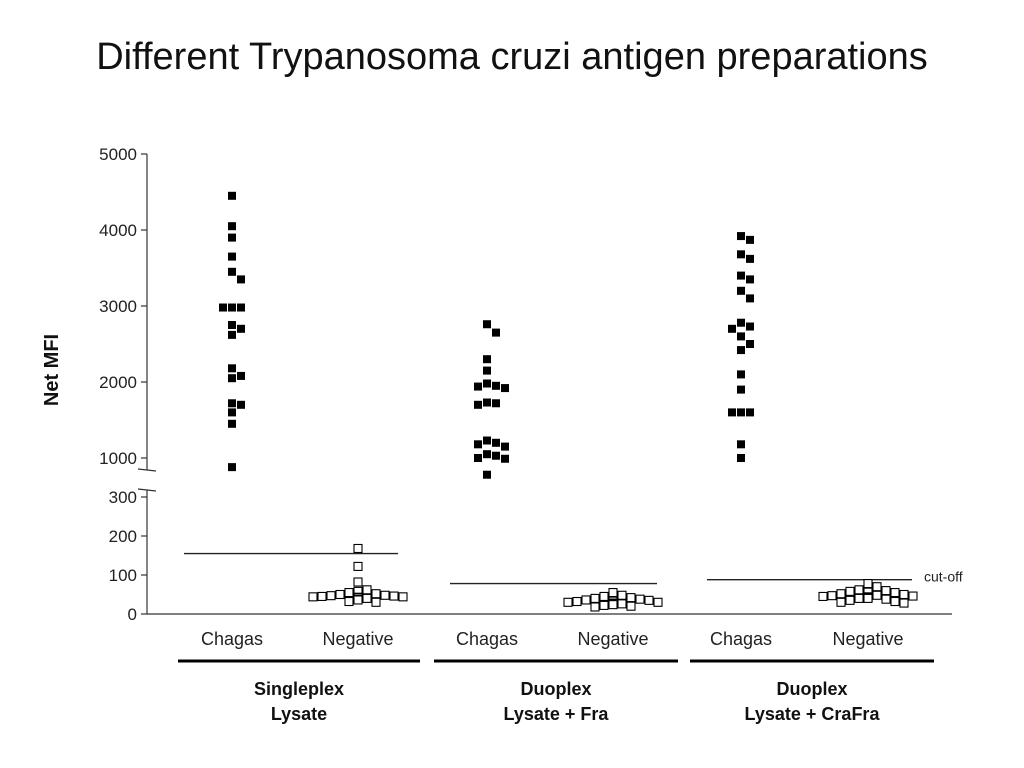 The height and width of the screenshot is (768, 1024). I want to click on y-tick-label: 3000, so click(118, 306).